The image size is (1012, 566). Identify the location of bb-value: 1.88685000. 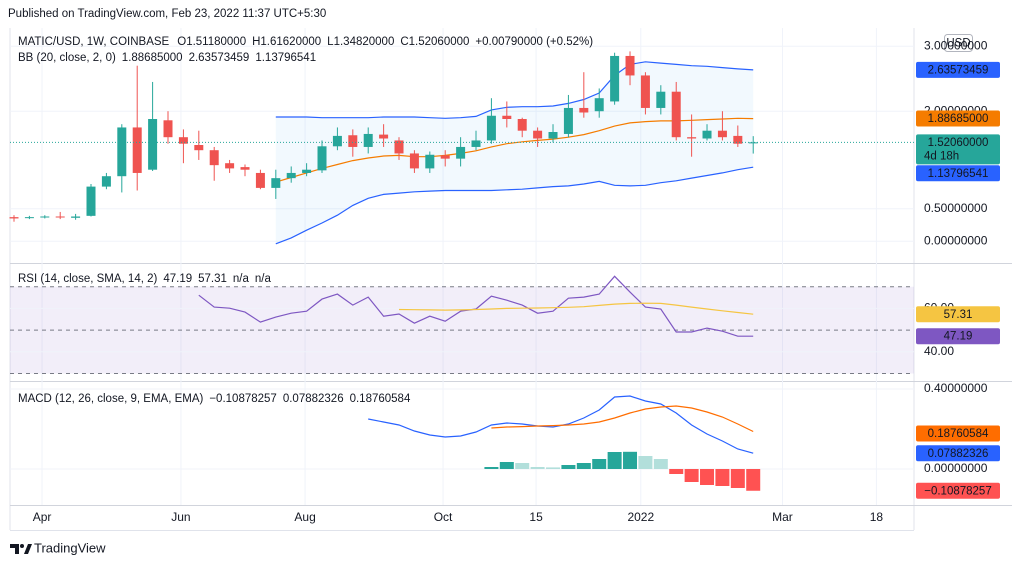
(152, 58).